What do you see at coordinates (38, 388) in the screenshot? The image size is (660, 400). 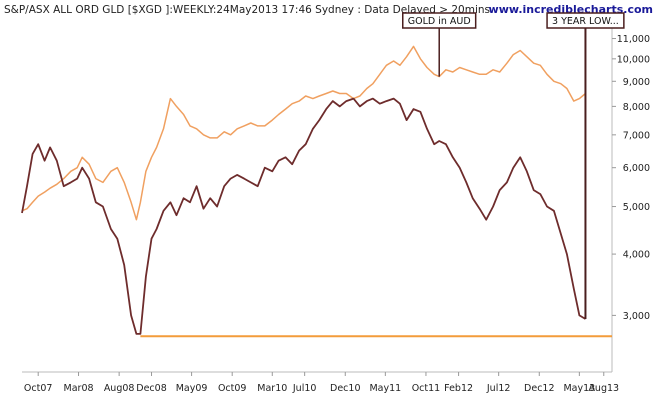 I see `x-tick-label: Oct07` at bounding box center [38, 388].